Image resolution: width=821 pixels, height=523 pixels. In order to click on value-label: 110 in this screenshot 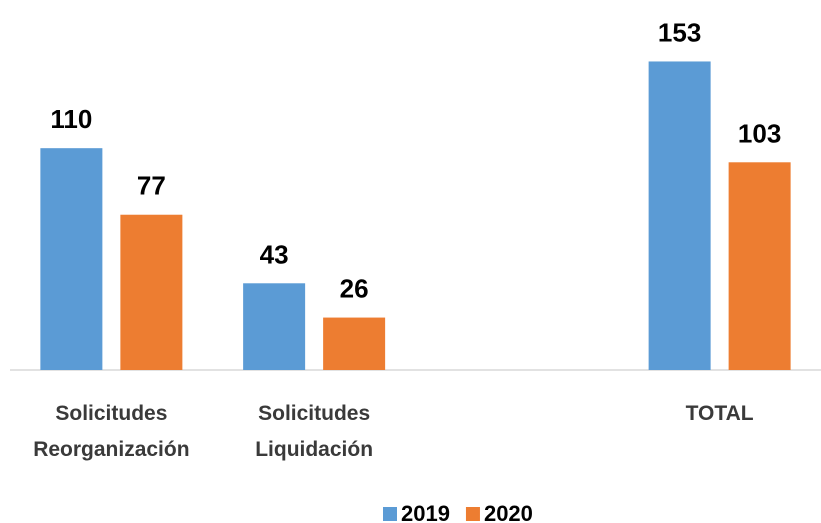, I will do `click(71, 119)`.